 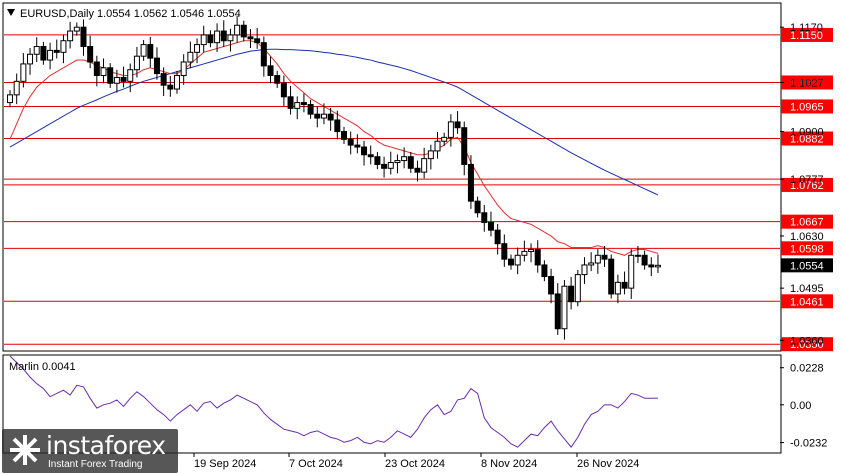 I want to click on price-tick-label: 1.1170, so click(x=806, y=28).